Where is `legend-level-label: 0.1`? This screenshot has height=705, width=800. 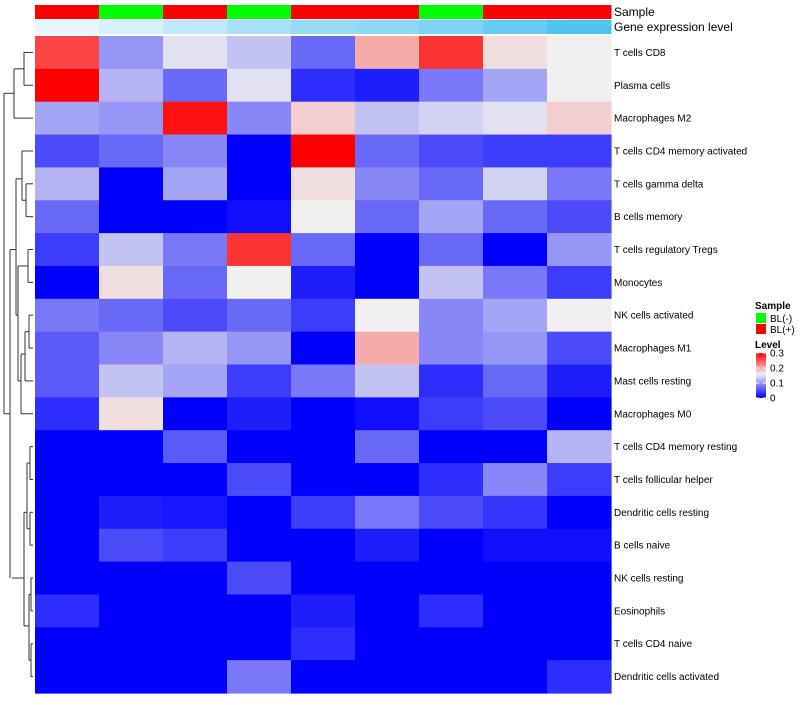 legend-level-label: 0.1 is located at coordinates (777, 384).